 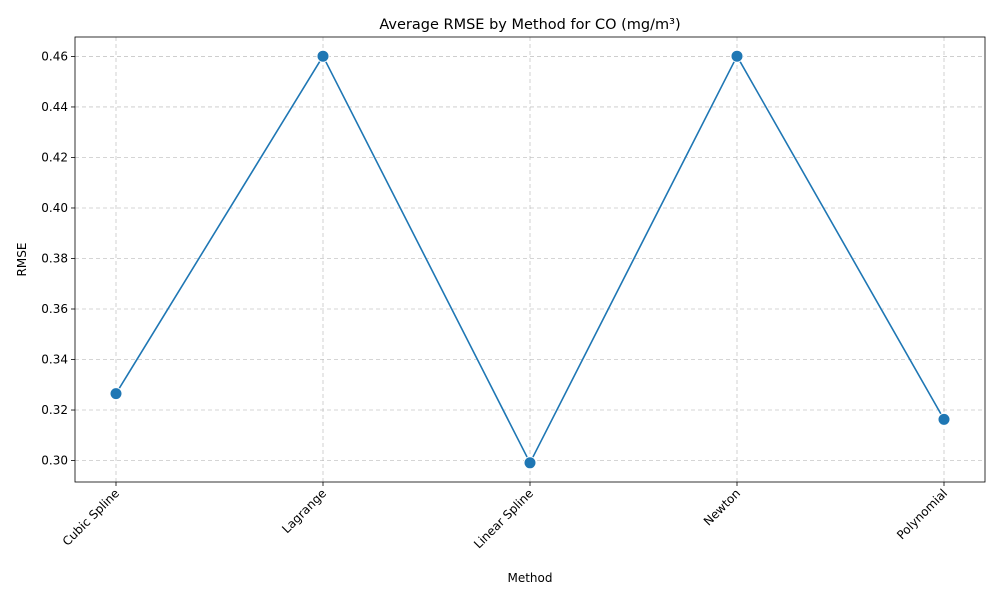 I want to click on y-axis-label: RMSE, so click(x=22, y=260).